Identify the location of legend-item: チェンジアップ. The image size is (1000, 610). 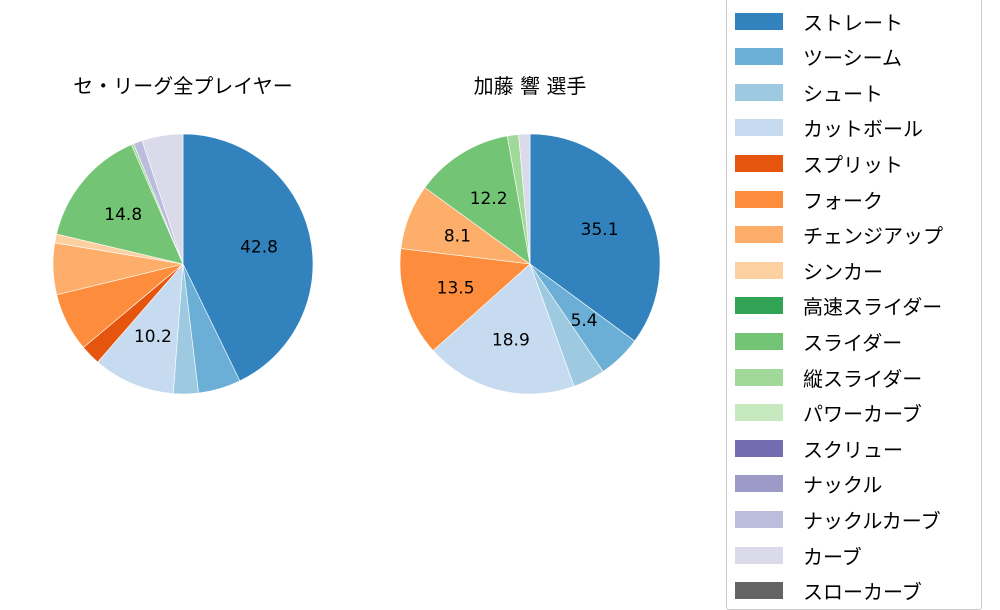
(839, 236).